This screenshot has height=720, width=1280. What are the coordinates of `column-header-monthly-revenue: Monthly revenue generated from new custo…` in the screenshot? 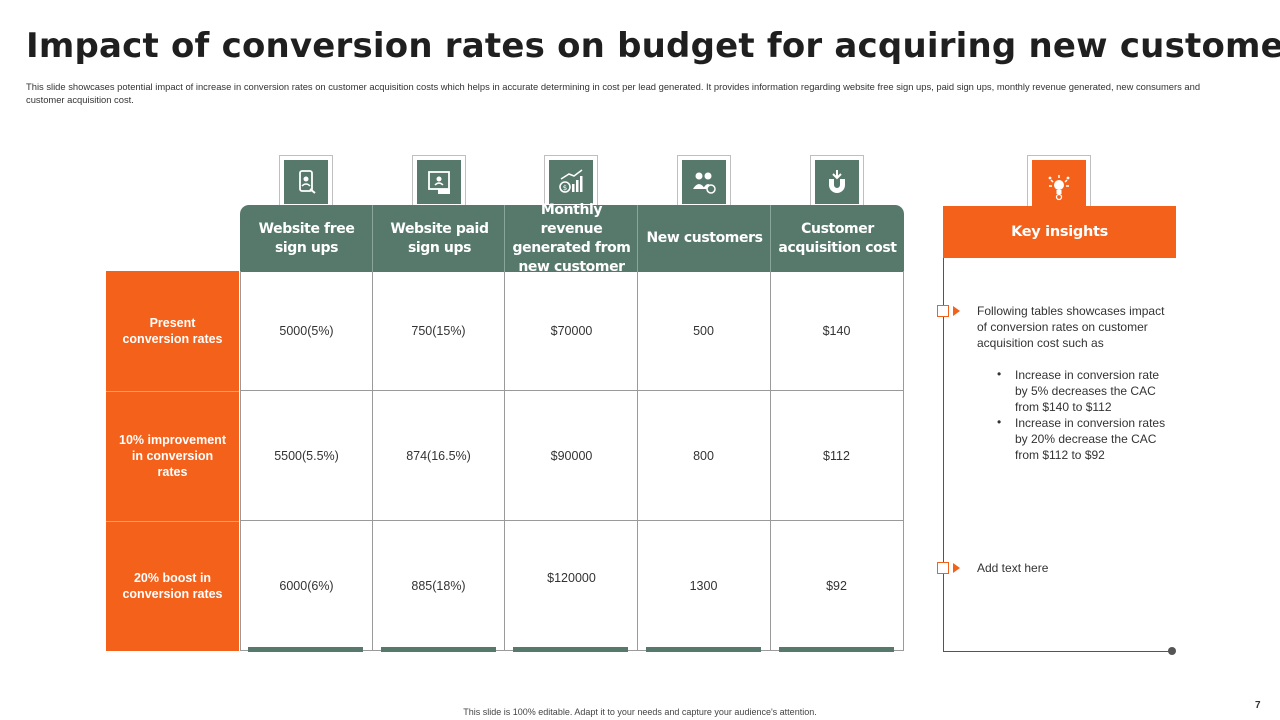 It's located at (571, 238).